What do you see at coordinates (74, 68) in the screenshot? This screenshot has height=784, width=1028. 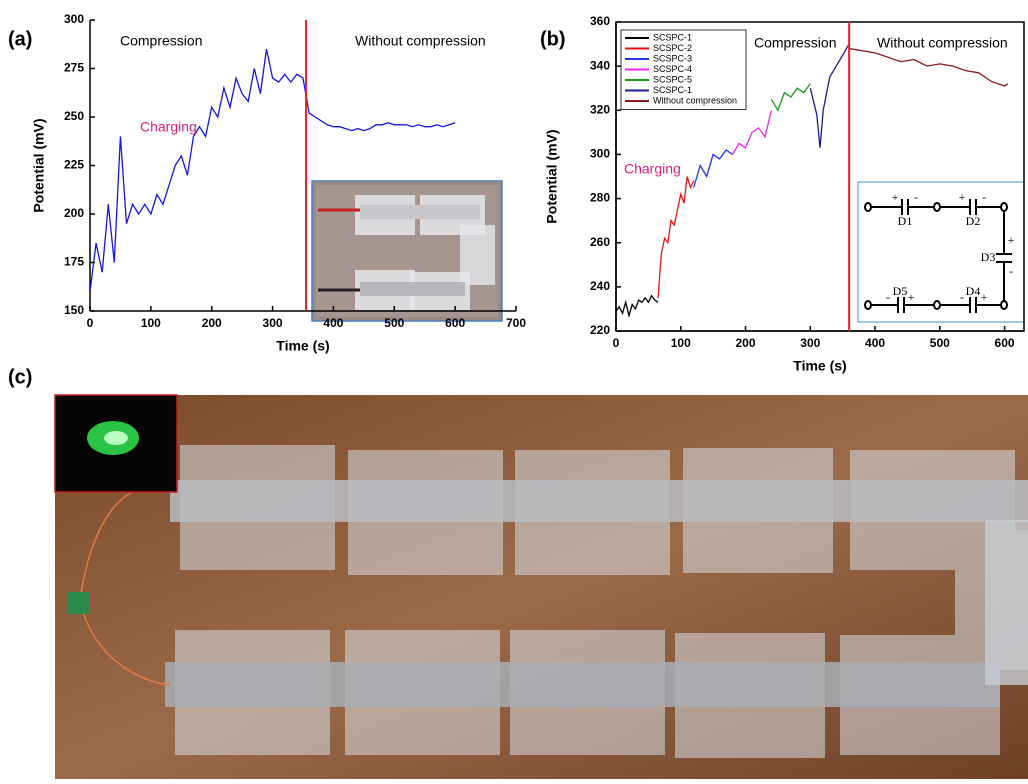 I see `y-tick-label: 275` at bounding box center [74, 68].